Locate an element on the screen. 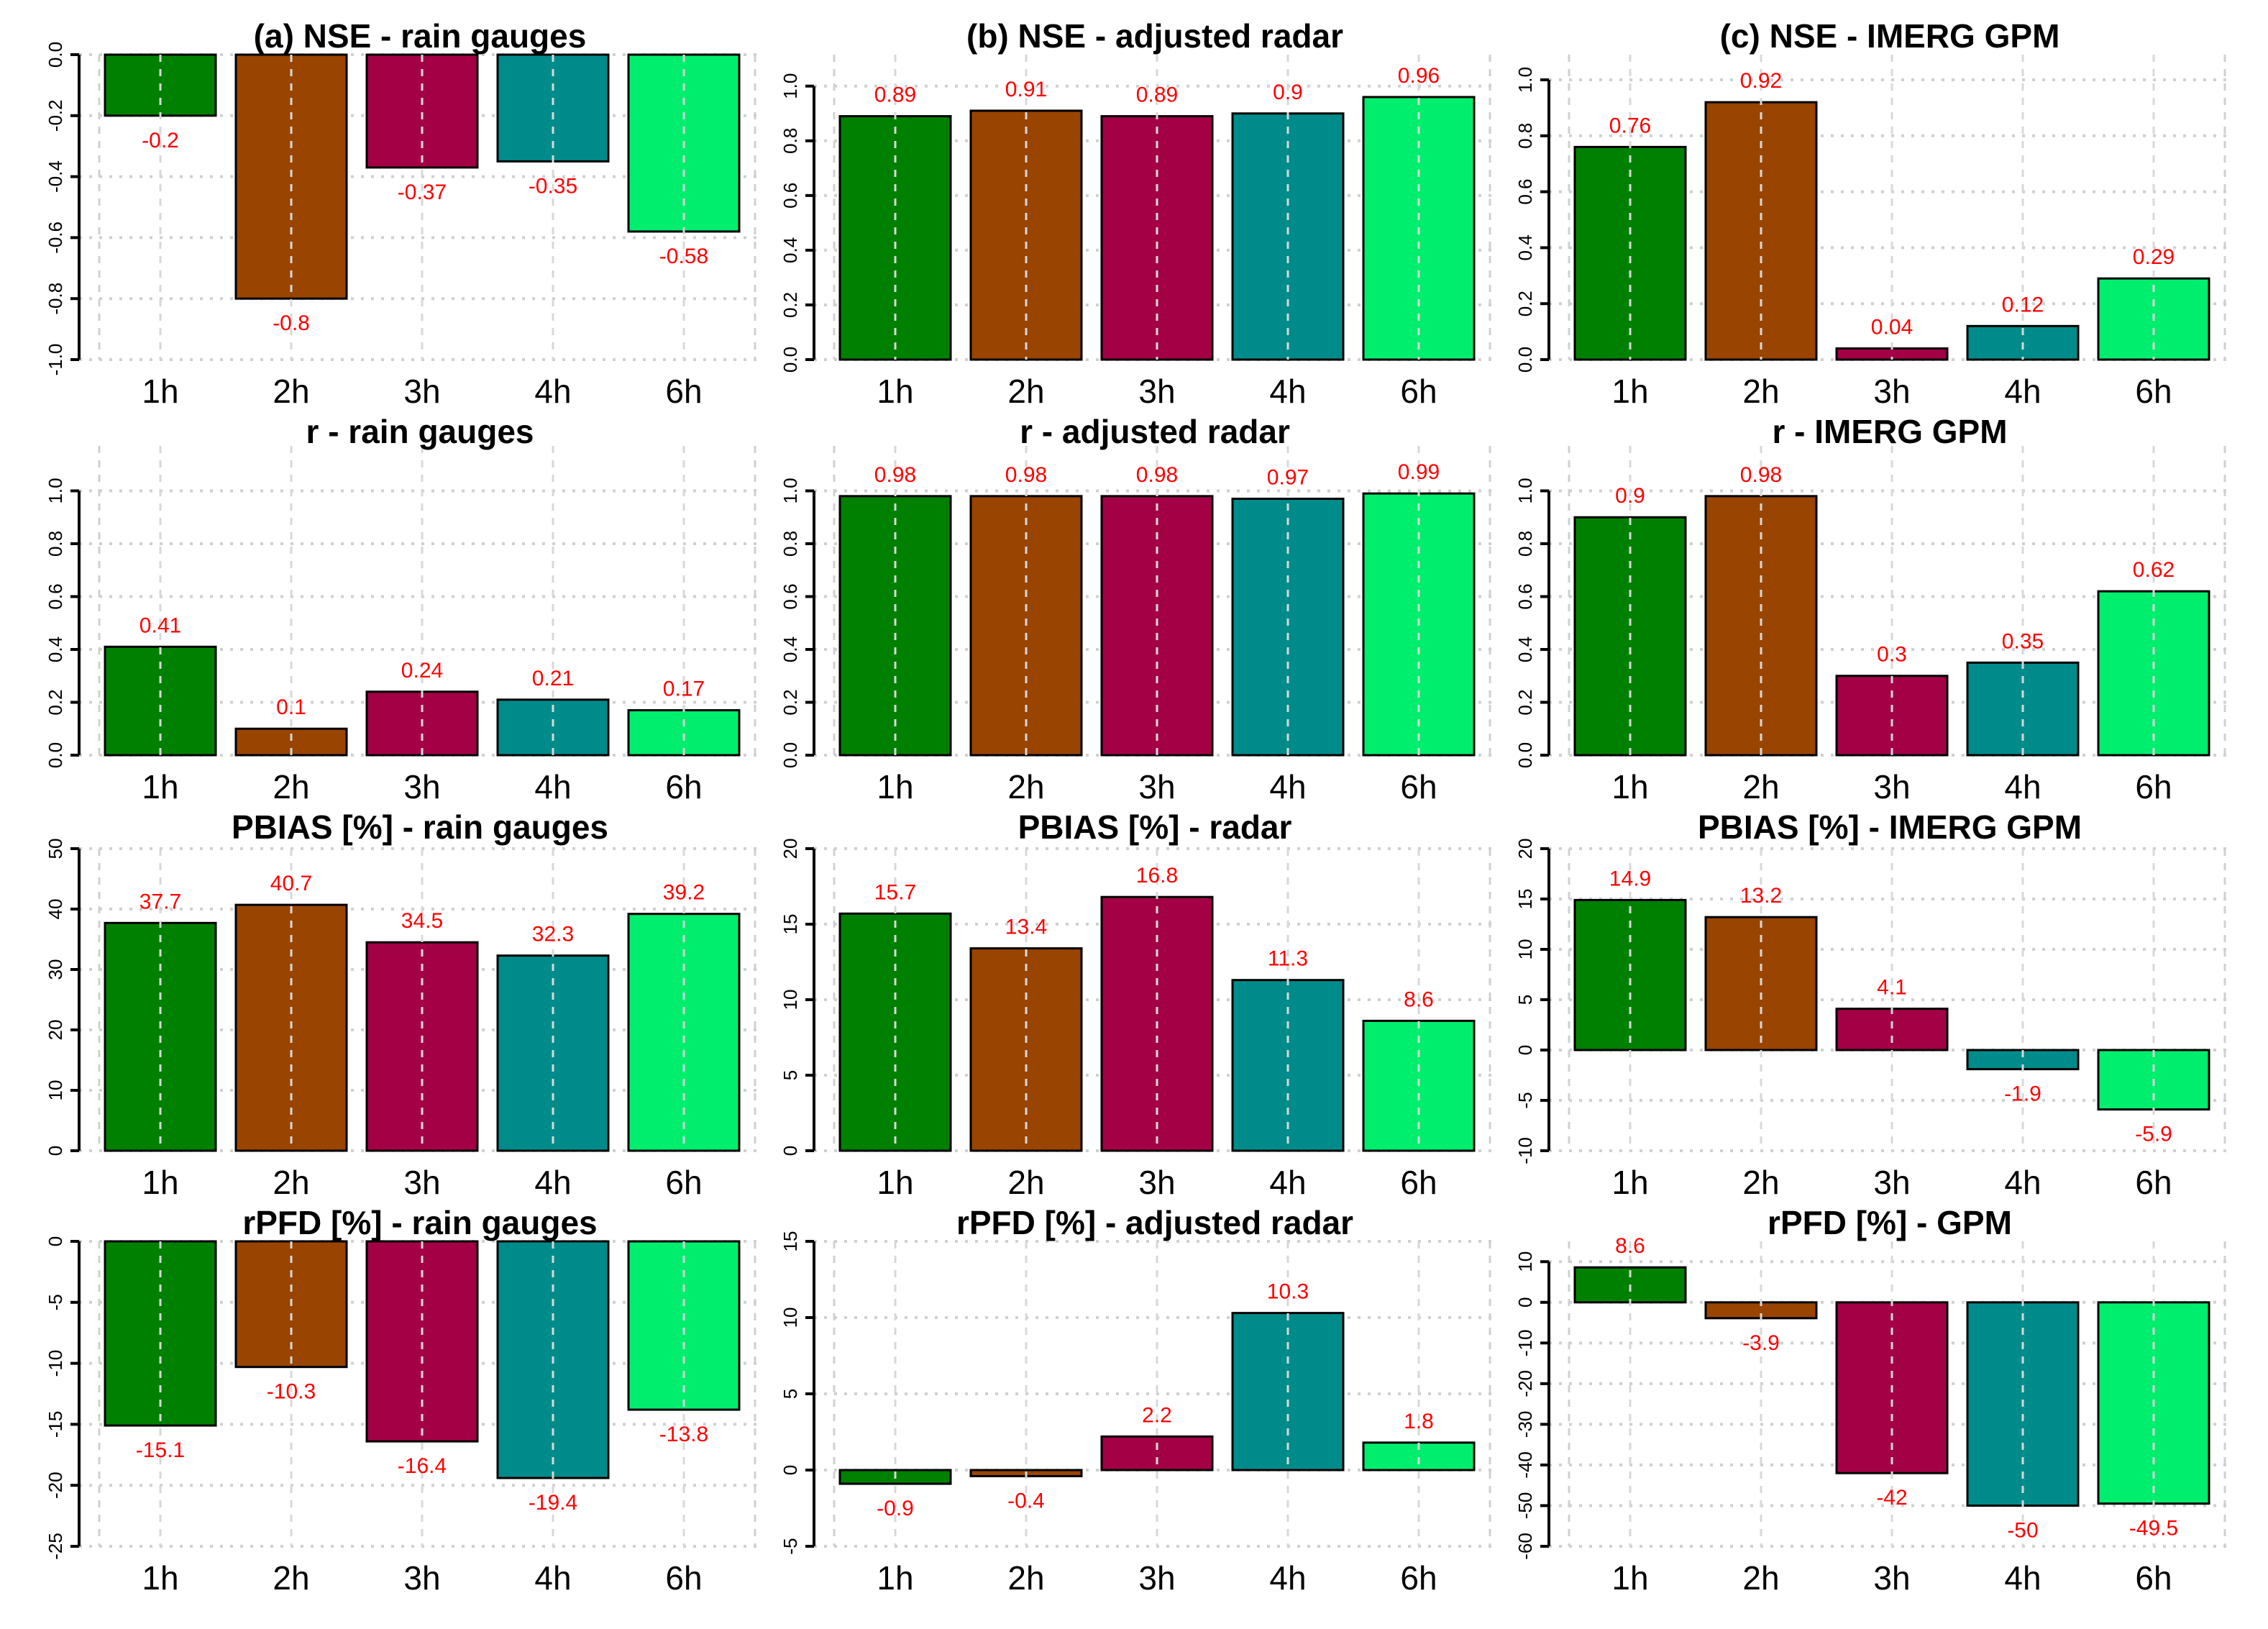 The width and height of the screenshot is (2268, 1629). y-tick-label: -5 is located at coordinates (1525, 1100).